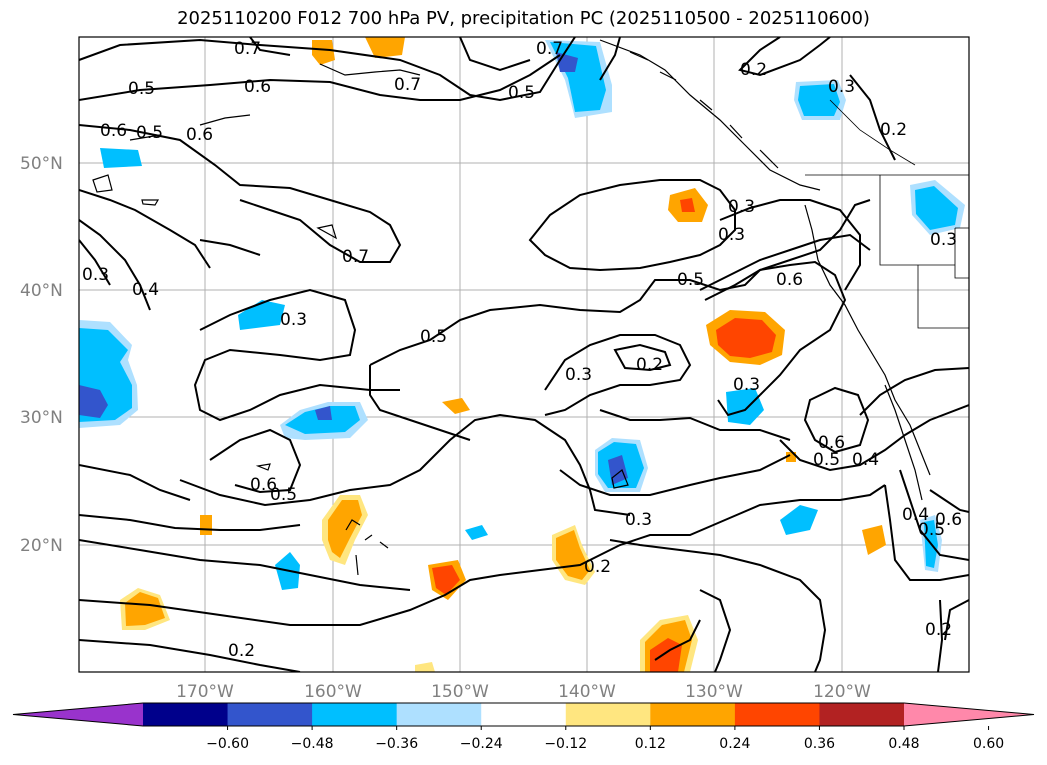  Describe the element at coordinates (227, 744) in the screenshot. I see `colorbar-tick-label: −0.60` at that location.